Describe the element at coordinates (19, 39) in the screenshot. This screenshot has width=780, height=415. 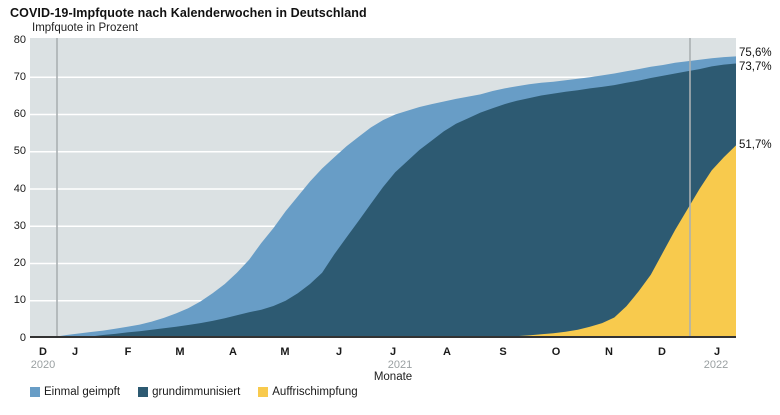
I see `y-tick-label-80: 80` at that location.